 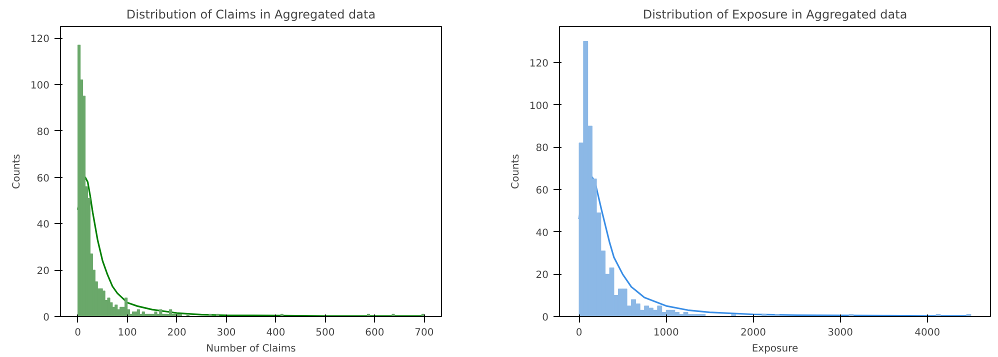 I want to click on x-tick-label: 500, so click(x=325, y=333).